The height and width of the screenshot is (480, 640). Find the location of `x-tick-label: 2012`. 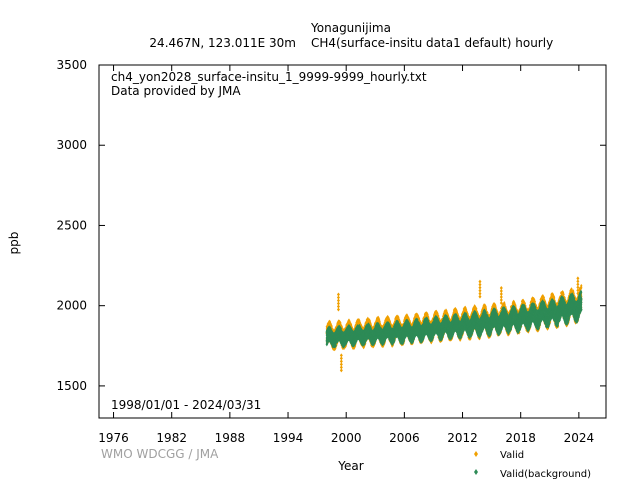

x-tick-label: 2012 is located at coordinates (462, 438).